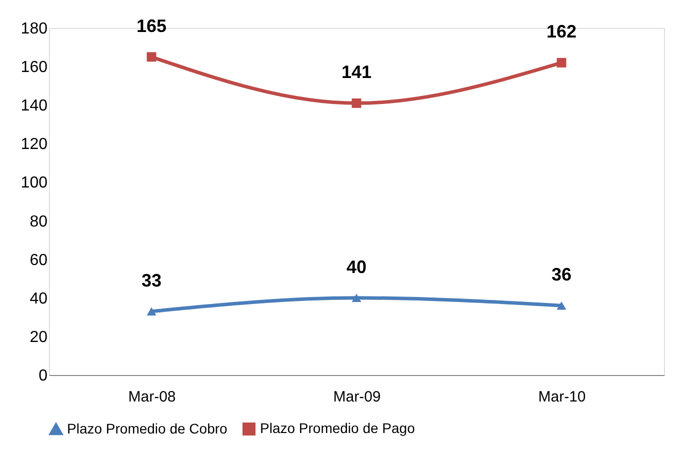 The width and height of the screenshot is (694, 450). What do you see at coordinates (34, 67) in the screenshot?
I see `y-tick-label: 160` at bounding box center [34, 67].